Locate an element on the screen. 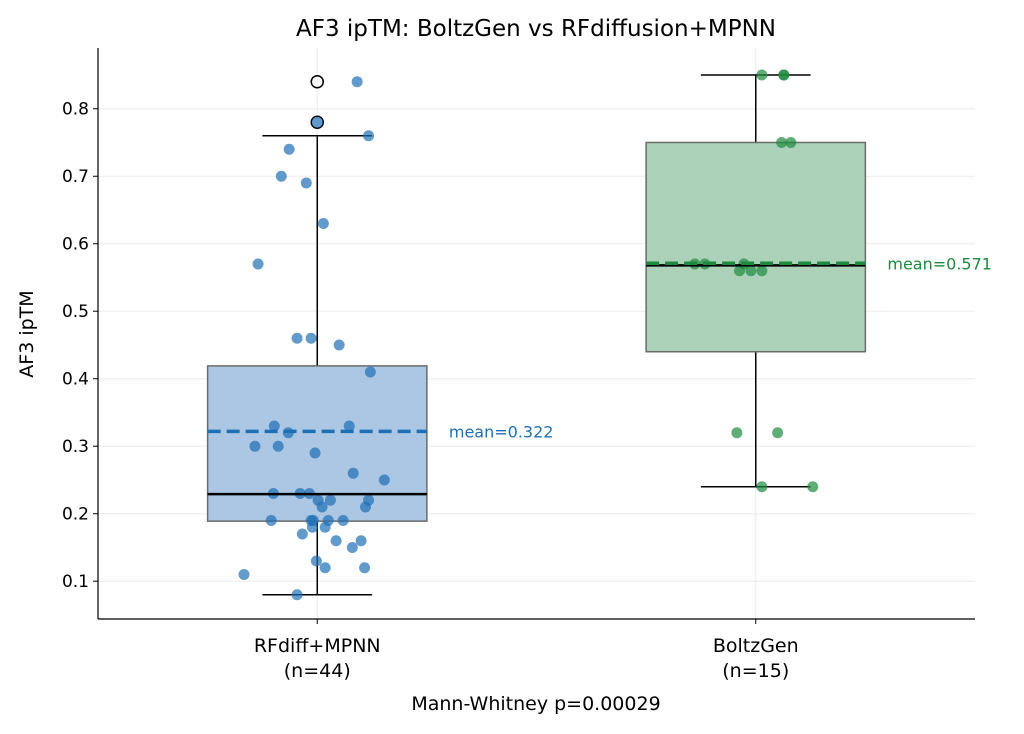 The width and height of the screenshot is (1024, 734). chart-title: AF3 ipTM: BoltzGen vs RFdiffusion+MPNN is located at coordinates (536, 29).